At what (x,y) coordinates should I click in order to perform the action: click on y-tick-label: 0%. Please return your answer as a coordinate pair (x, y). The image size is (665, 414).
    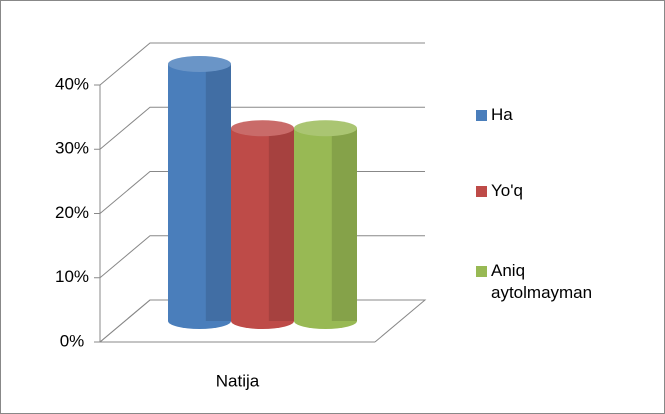
    Looking at the image, I should click on (72, 340).